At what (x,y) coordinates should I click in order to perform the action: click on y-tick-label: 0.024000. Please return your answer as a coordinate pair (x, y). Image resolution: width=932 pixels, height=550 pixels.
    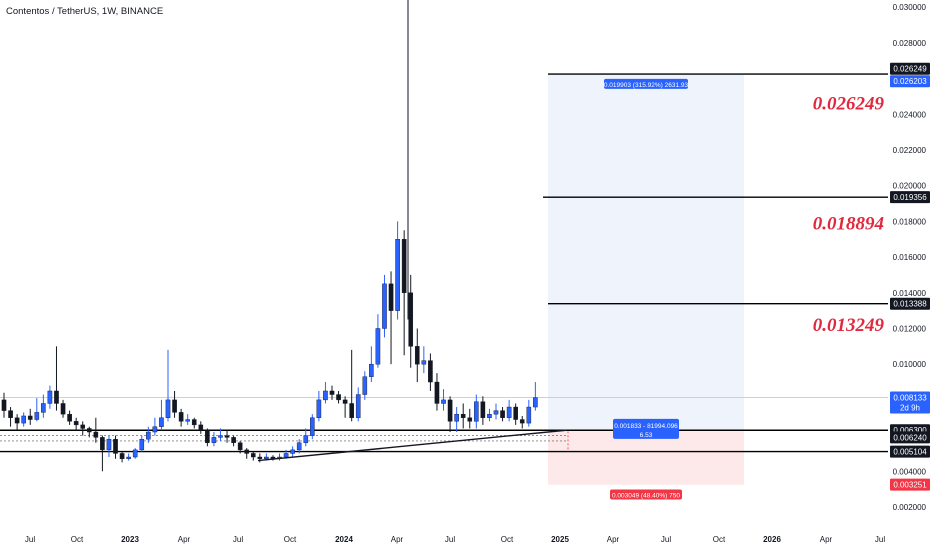
    Looking at the image, I should click on (910, 114).